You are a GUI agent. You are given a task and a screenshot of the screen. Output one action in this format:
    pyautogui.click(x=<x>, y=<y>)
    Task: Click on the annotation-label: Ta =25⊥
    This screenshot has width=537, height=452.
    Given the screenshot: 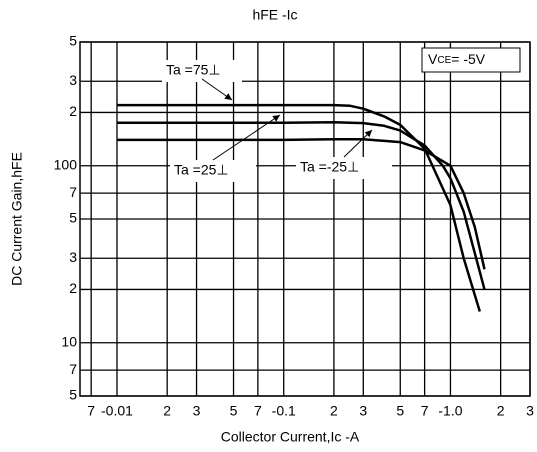 What is the action you would take?
    pyautogui.click(x=201, y=170)
    